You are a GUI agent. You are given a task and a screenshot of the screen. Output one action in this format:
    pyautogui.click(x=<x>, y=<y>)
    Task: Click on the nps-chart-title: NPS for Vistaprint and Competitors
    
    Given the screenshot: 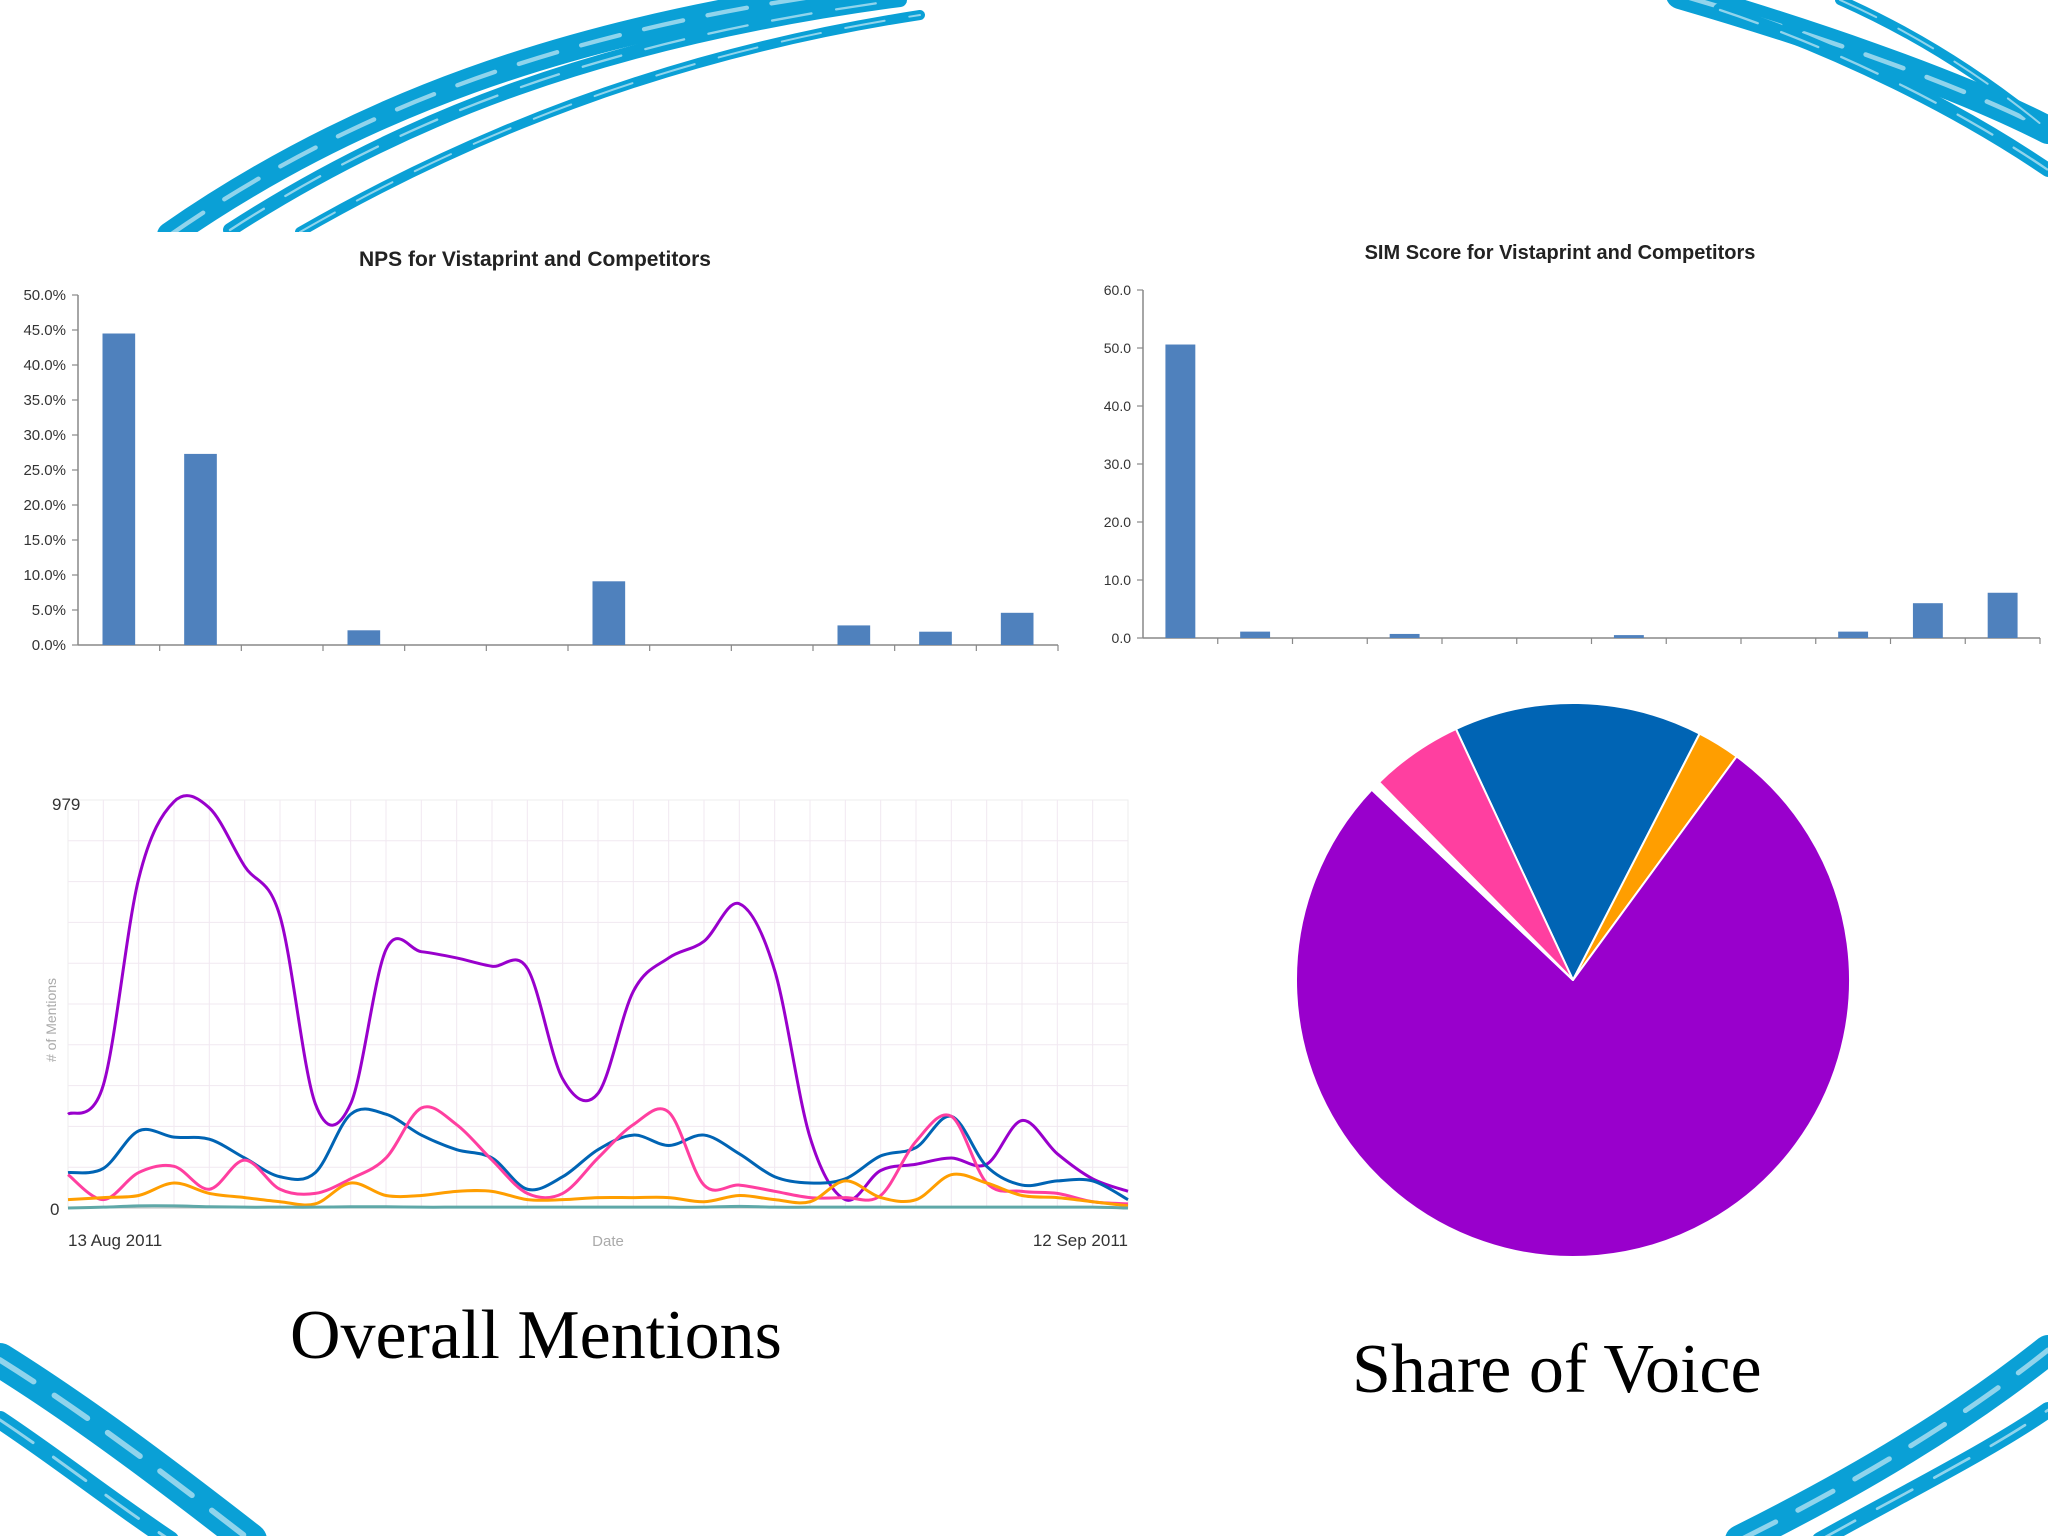 What is the action you would take?
    pyautogui.click(x=535, y=259)
    